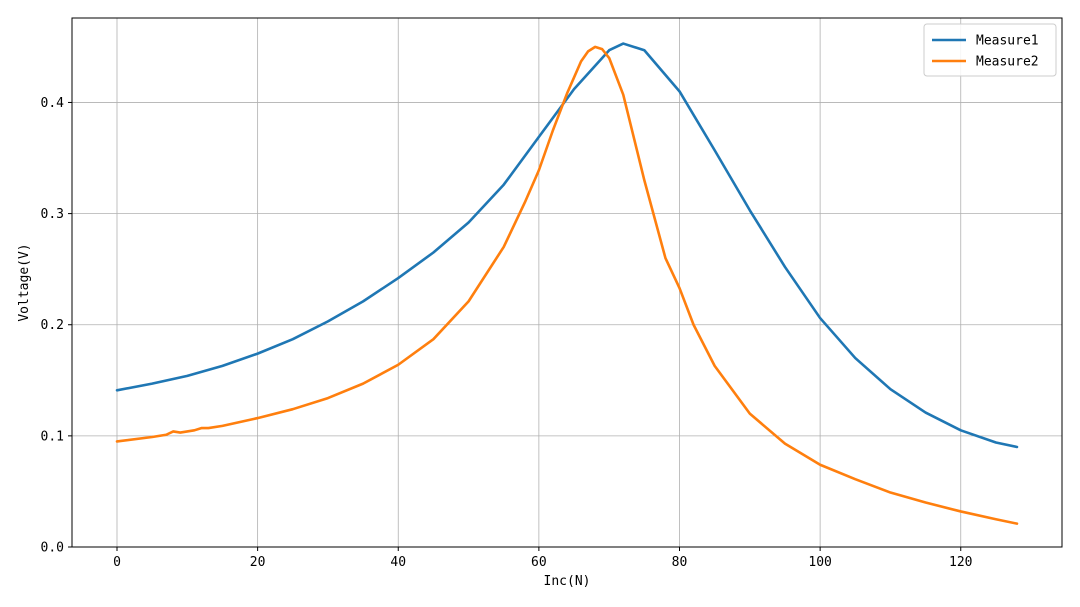 The width and height of the screenshot is (1080, 607). Describe the element at coordinates (680, 562) in the screenshot. I see `x-tick-label: 80` at that location.